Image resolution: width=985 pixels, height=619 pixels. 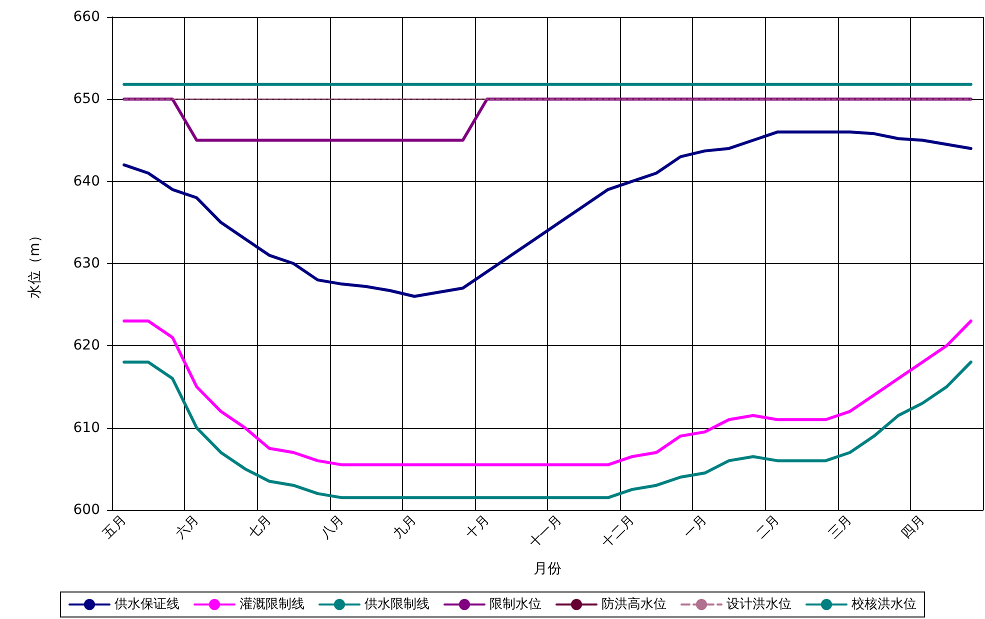 I want to click on x-tick-label: 五月, so click(x=115, y=527).